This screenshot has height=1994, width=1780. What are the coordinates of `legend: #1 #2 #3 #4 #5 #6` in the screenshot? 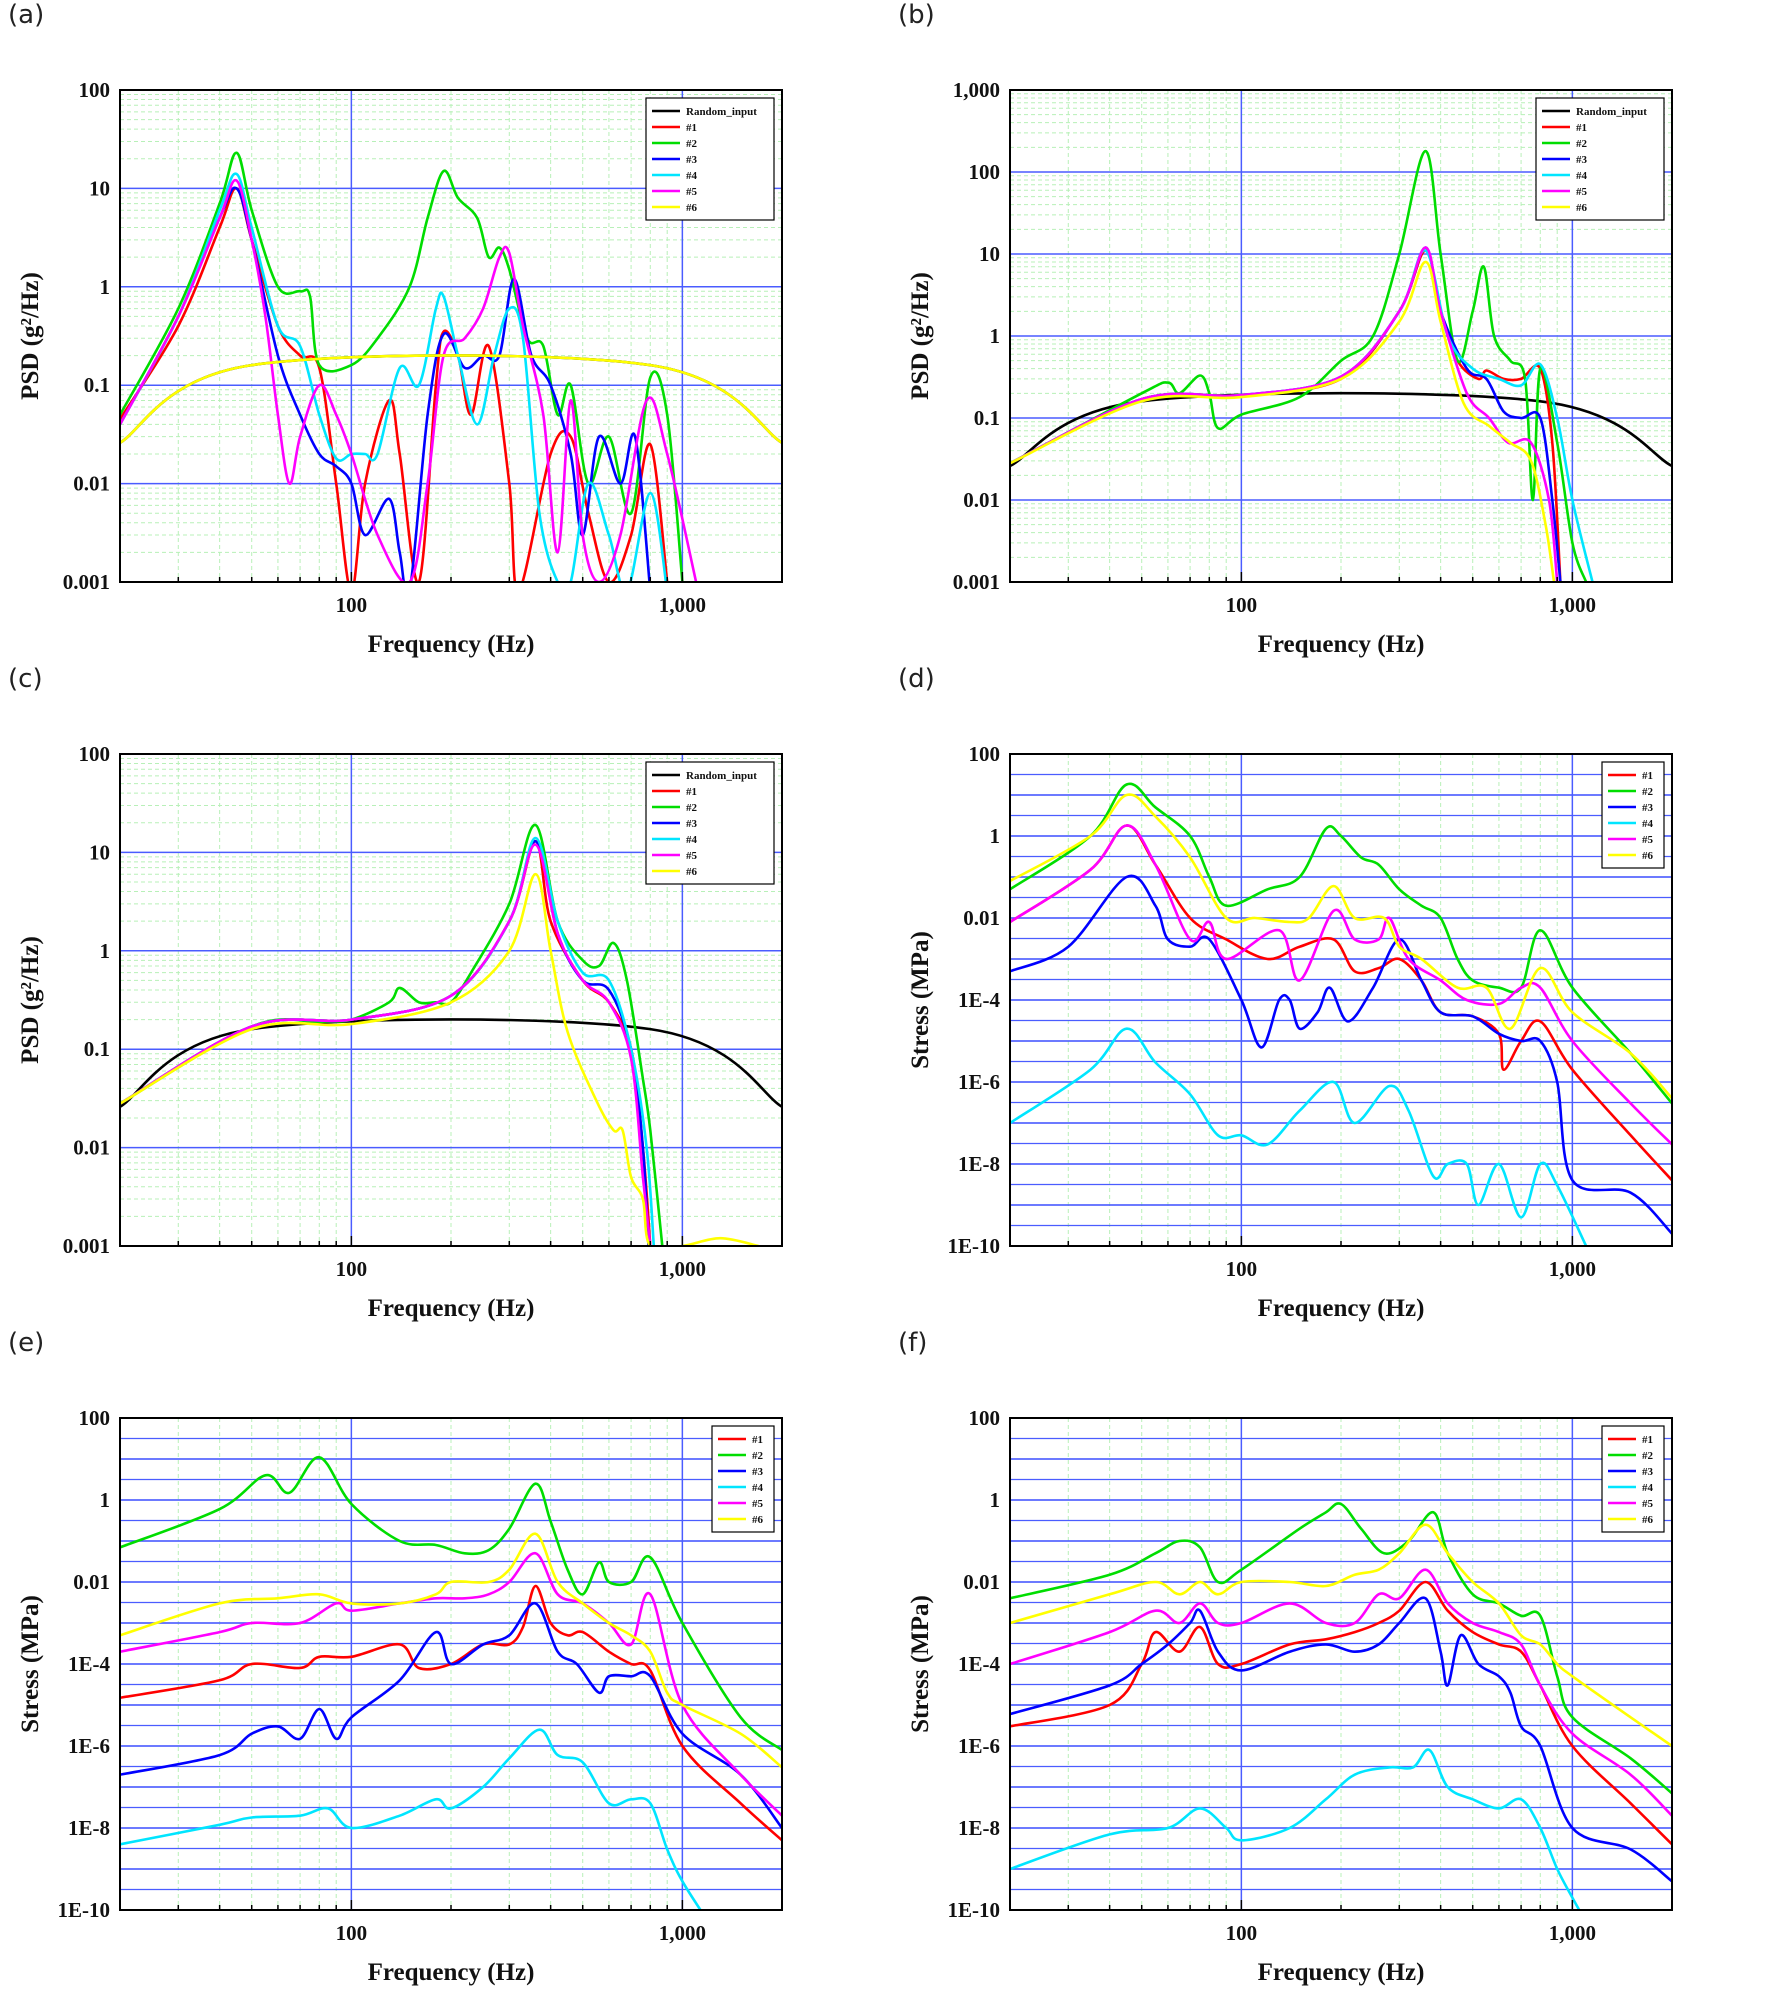 It's located at (1633, 815).